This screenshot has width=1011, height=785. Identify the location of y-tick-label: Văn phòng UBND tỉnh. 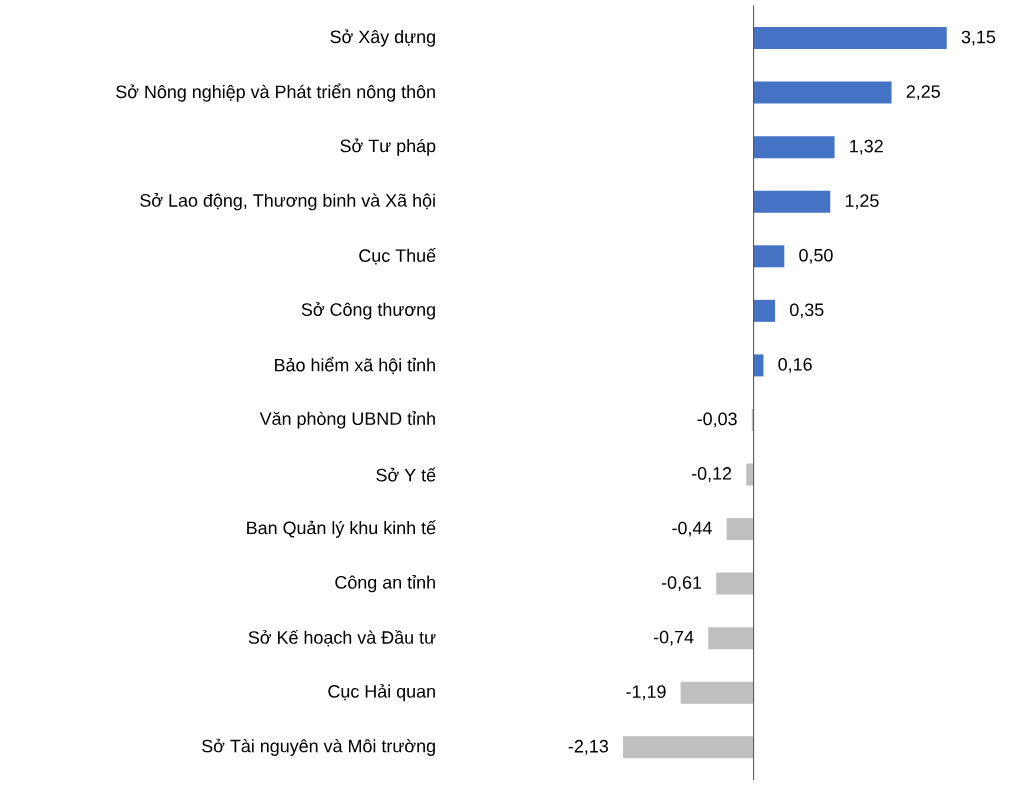
(347, 420).